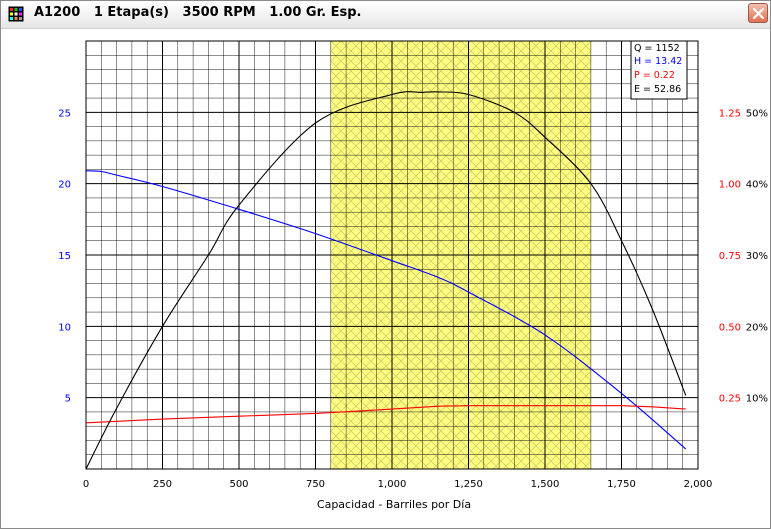  Describe the element at coordinates (394, 504) in the screenshot. I see `x-axis-label: Capacidad - Barriles por Día` at that location.